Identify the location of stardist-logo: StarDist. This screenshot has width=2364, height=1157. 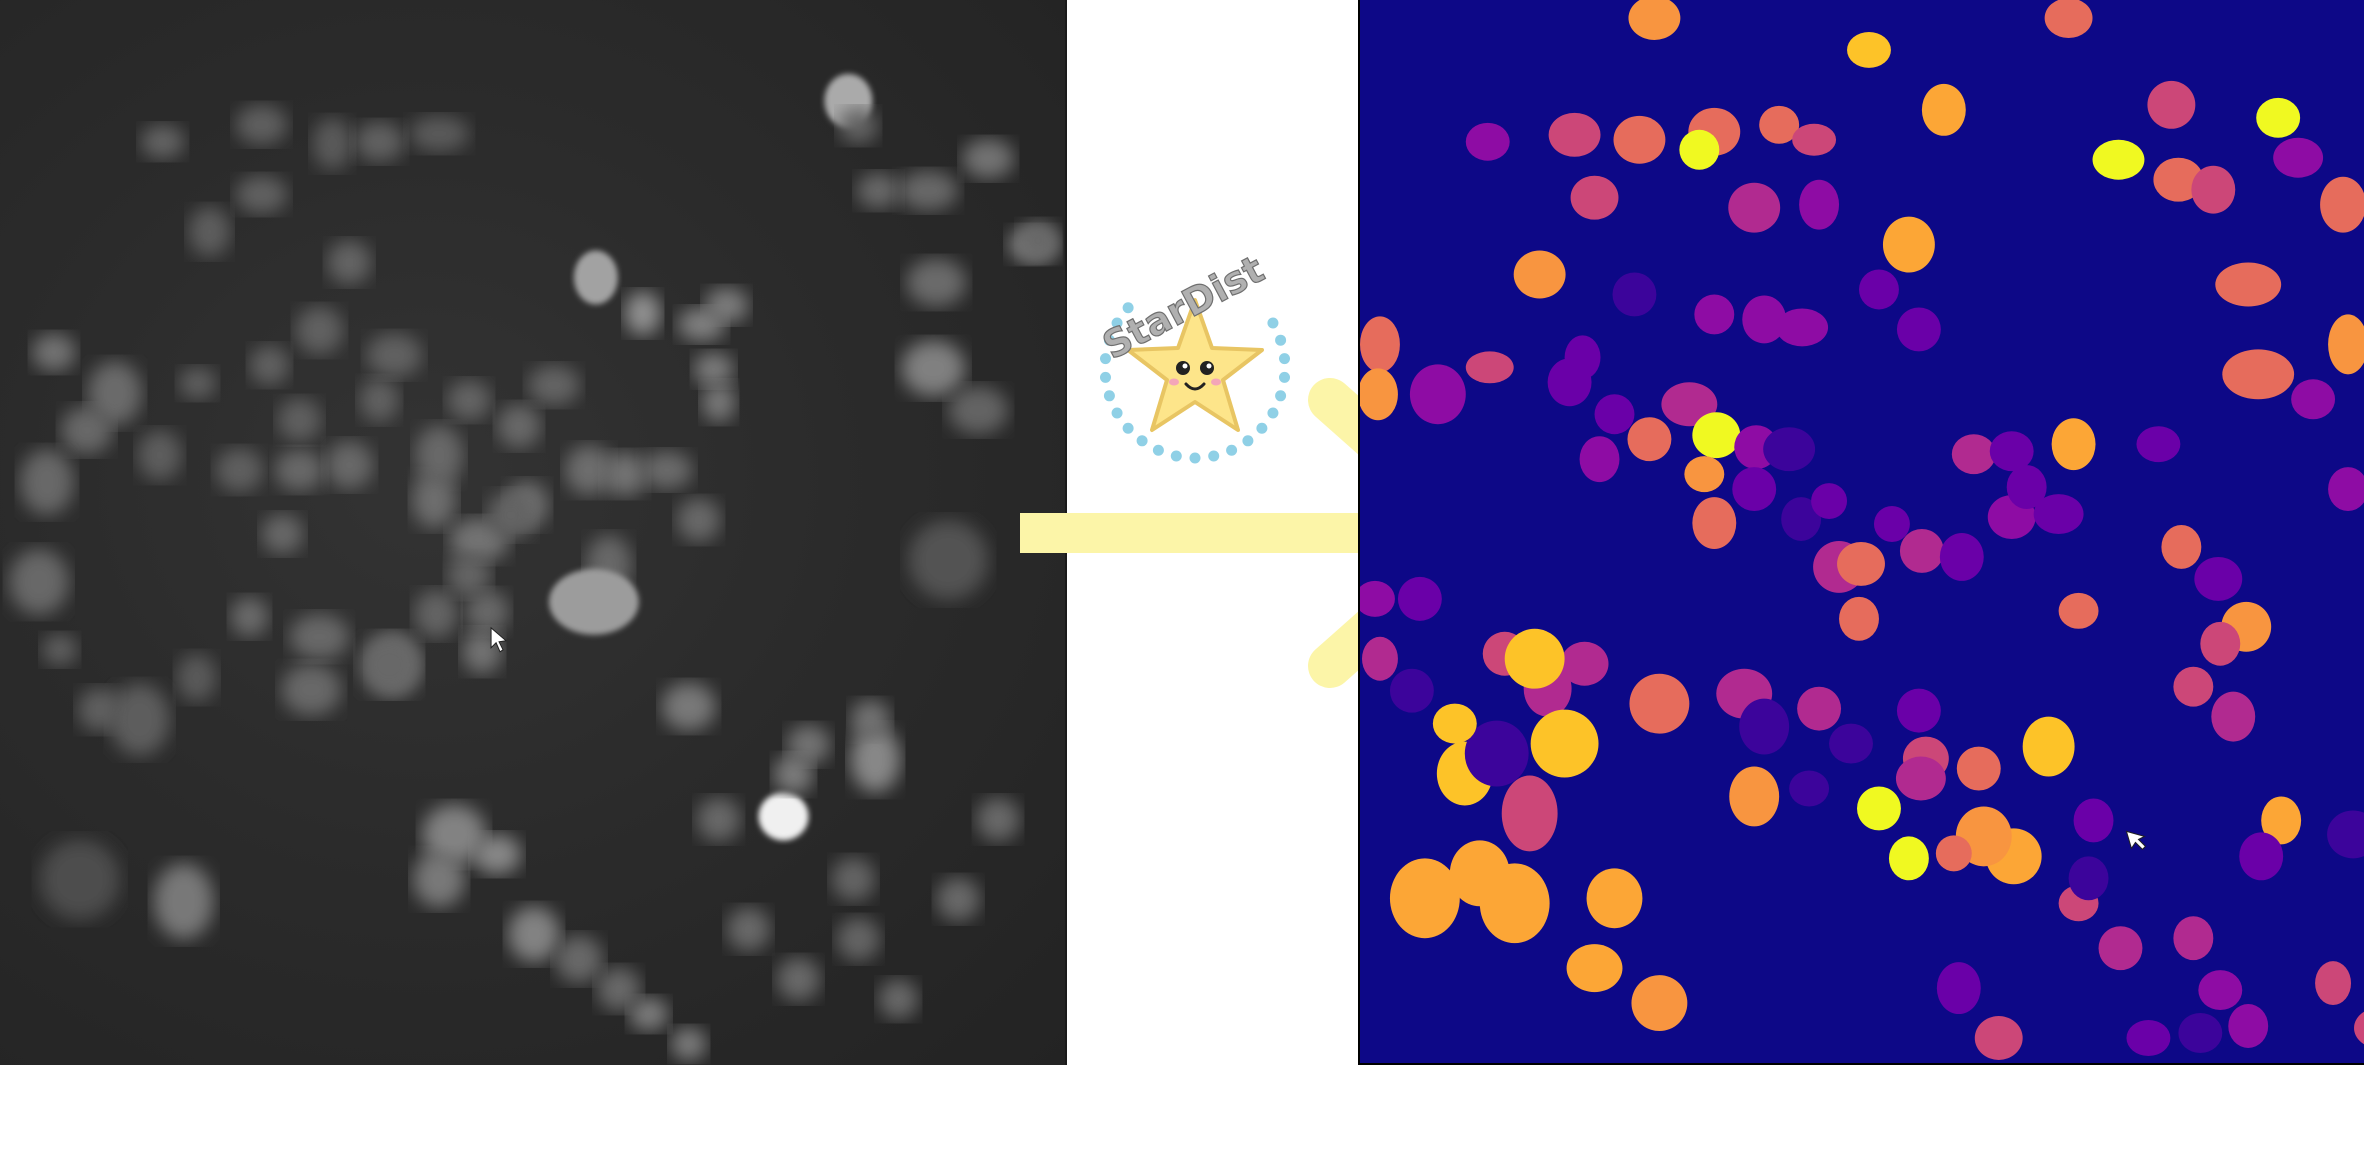
(1193, 357).